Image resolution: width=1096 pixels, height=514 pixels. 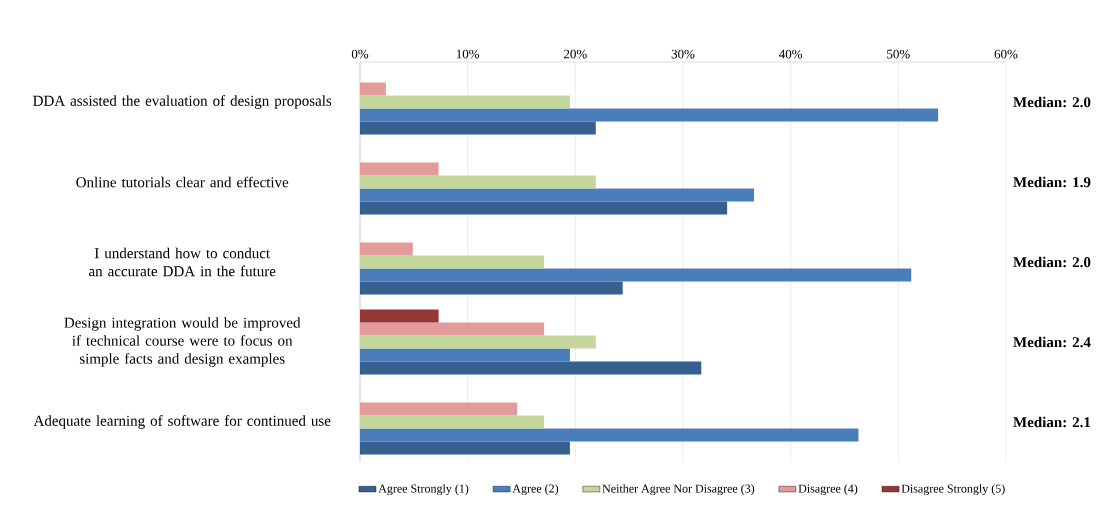 What do you see at coordinates (182, 262) in the screenshot?
I see `y-tick-label: I understand how to conduct an accurate DDA in the future` at bounding box center [182, 262].